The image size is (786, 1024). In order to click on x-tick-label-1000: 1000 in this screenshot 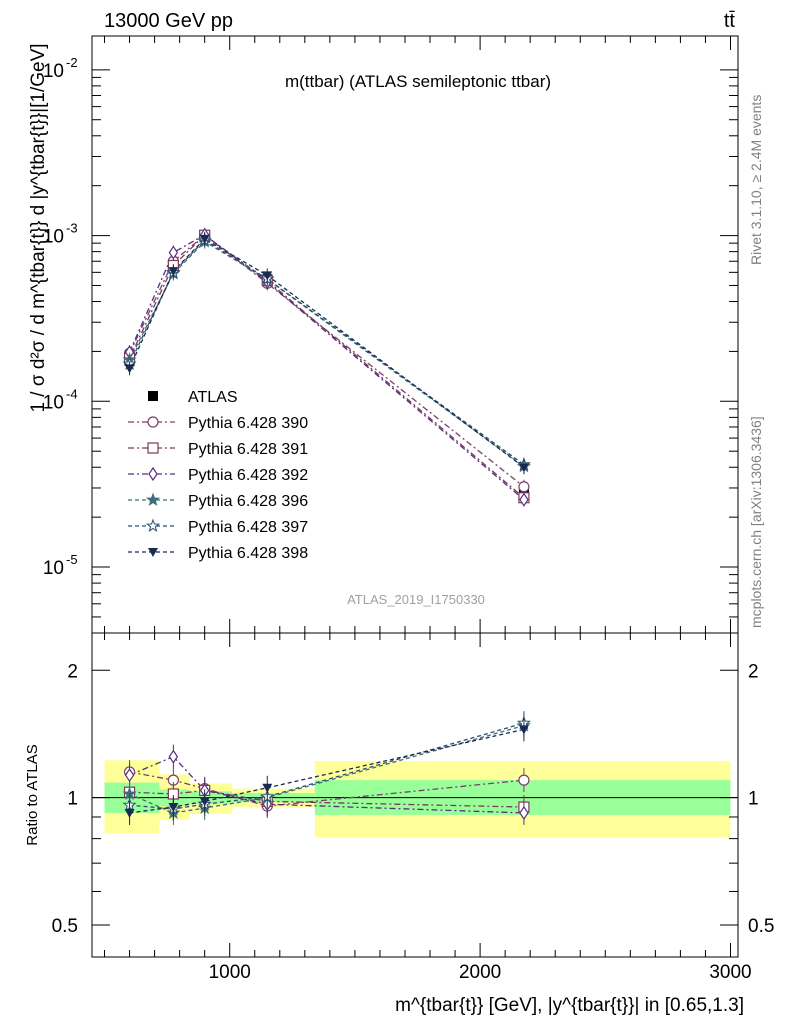, I will do `click(230, 972)`.